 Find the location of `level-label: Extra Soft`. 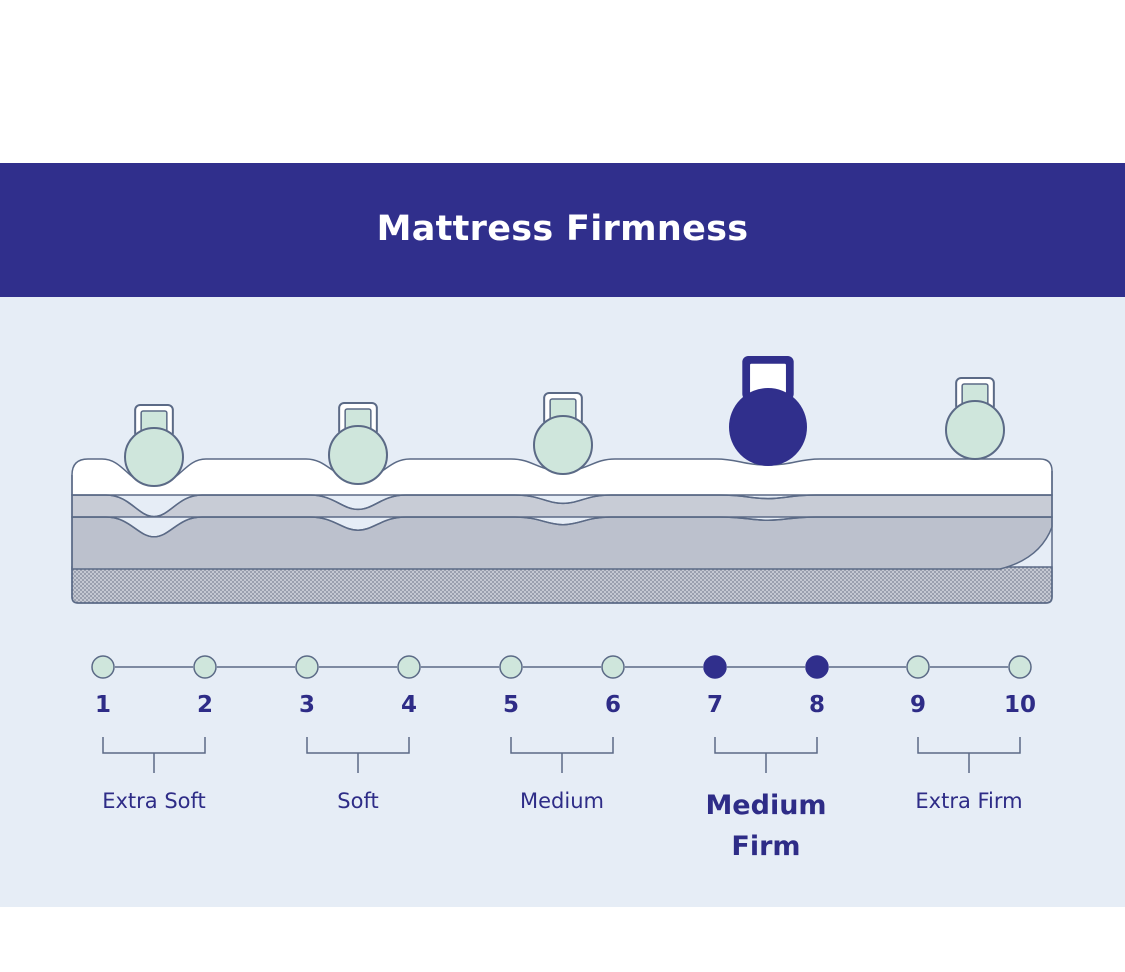

level-label: Extra Soft is located at coordinates (154, 801).